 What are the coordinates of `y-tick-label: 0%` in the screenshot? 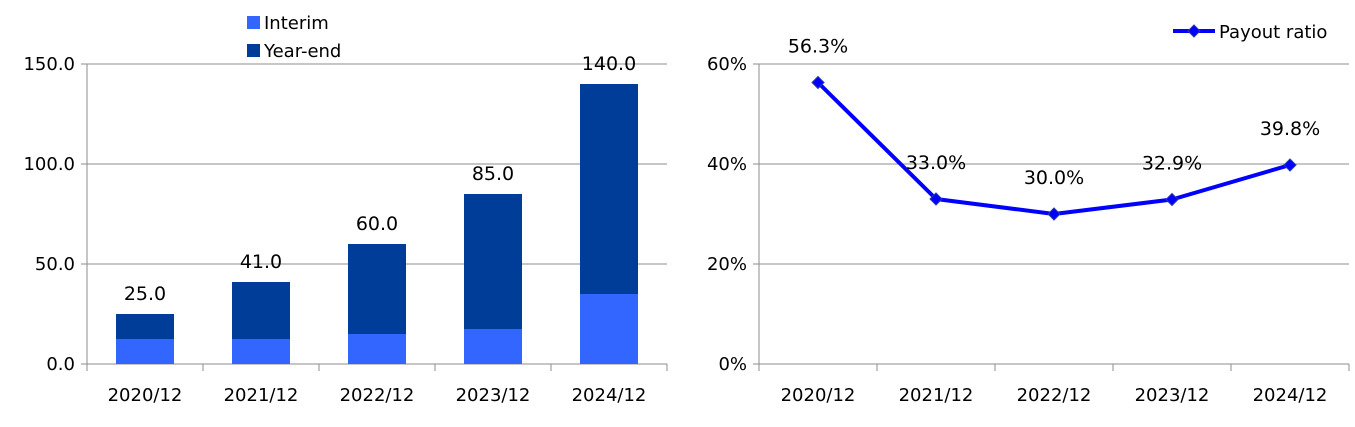 It's located at (732, 364).